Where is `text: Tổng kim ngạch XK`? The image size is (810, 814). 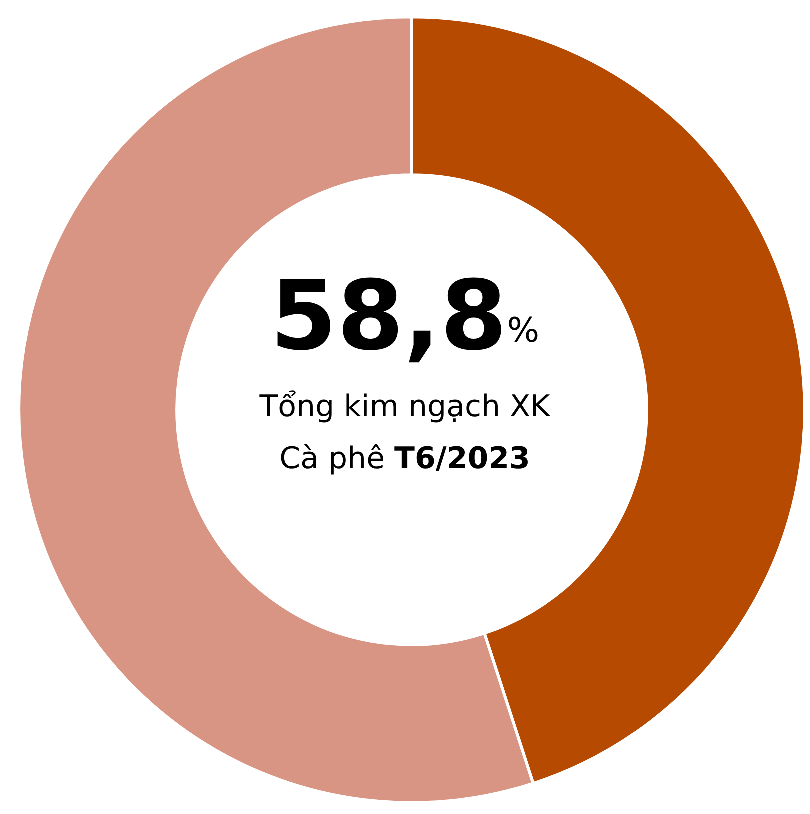
text: Tổng kim ngạch XK is located at coordinates (405, 407).